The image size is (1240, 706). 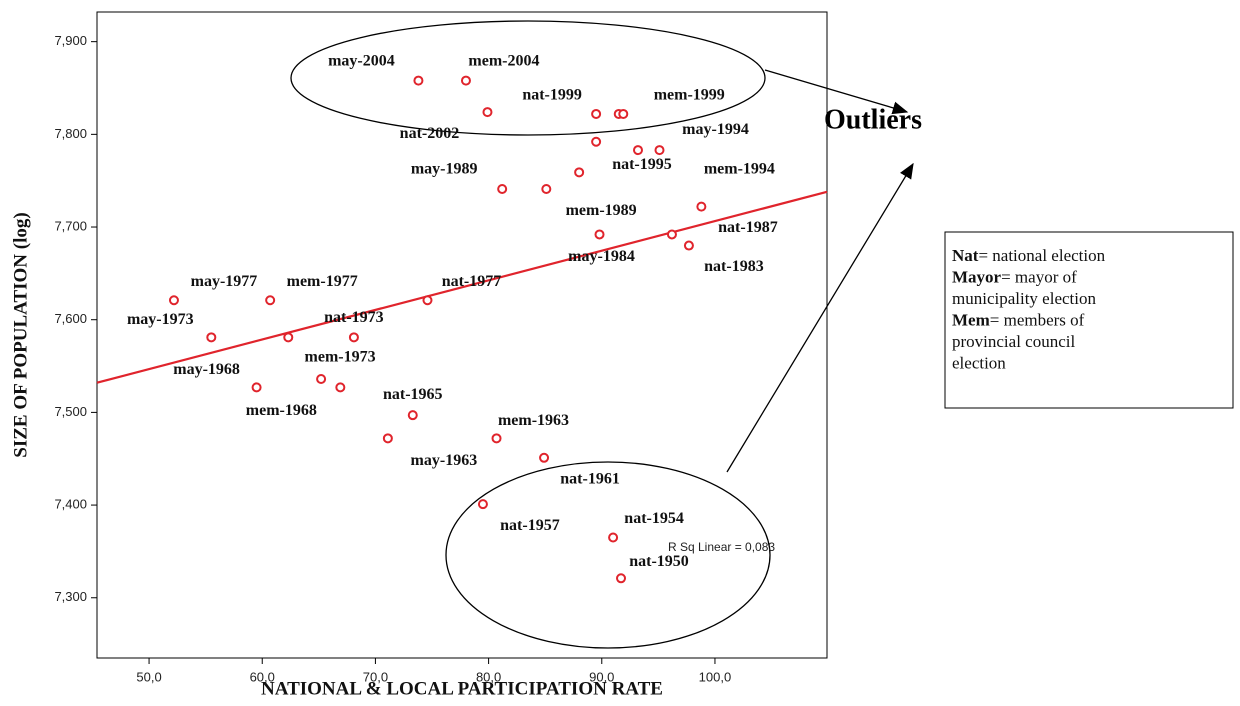 I want to click on point-label: may-2004, so click(x=361, y=60).